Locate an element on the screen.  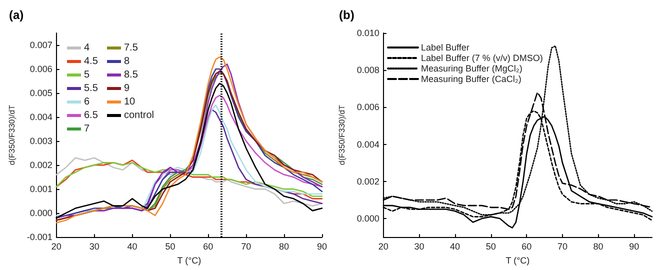
legend-label: 10 is located at coordinates (130, 102).